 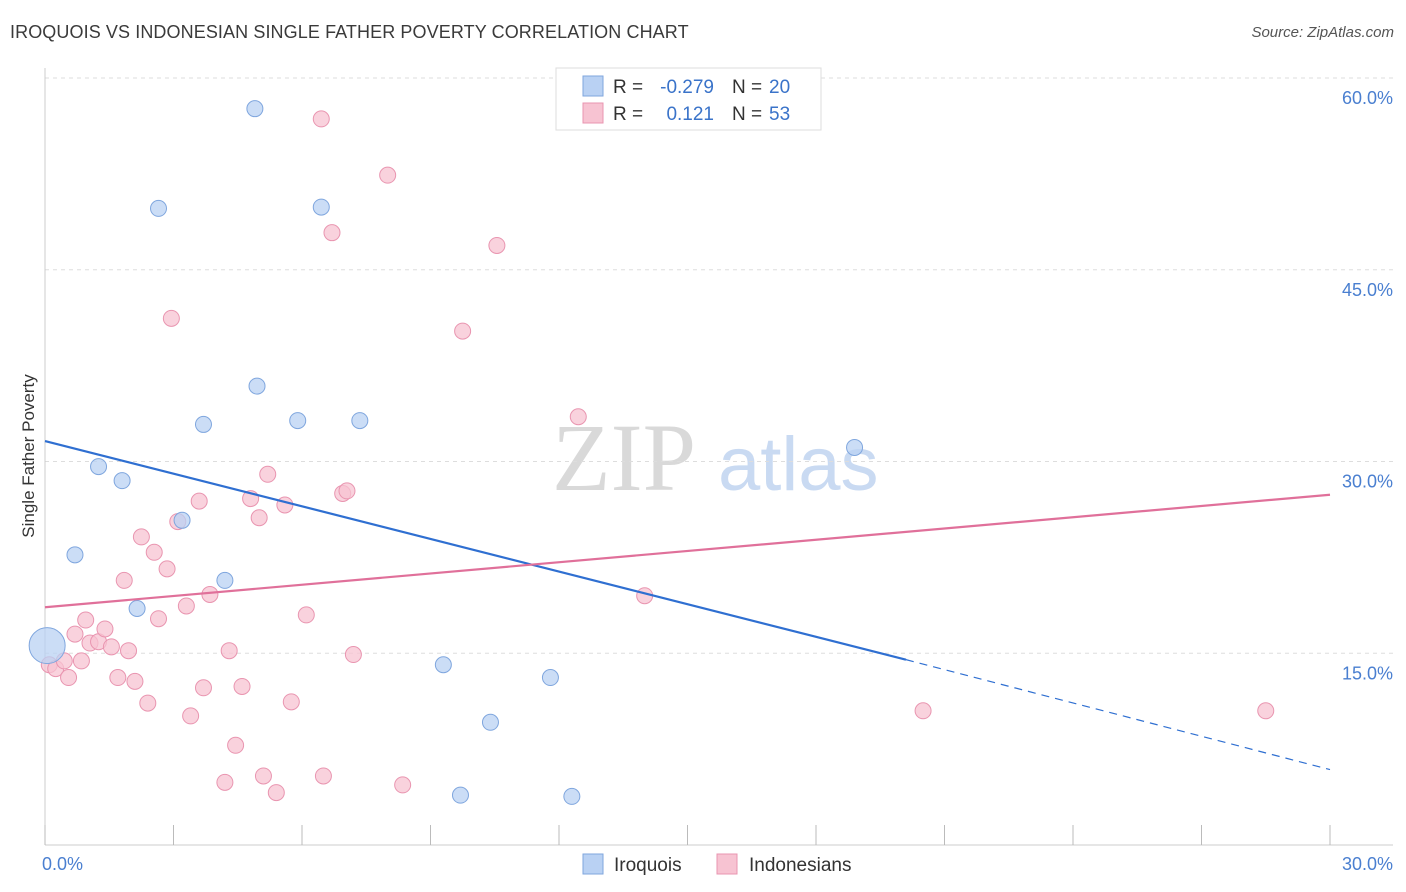 I want to click on x-tick-label-min: 0.0%, so click(x=62, y=864).